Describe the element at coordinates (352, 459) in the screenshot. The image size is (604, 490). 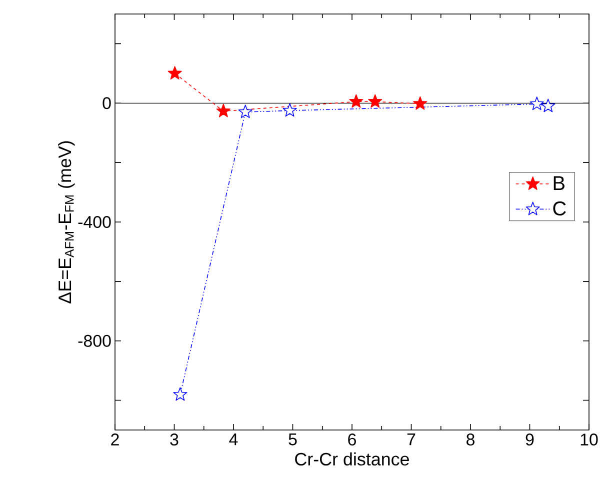
I see `x-axis-title: Cr-Cr distance` at that location.